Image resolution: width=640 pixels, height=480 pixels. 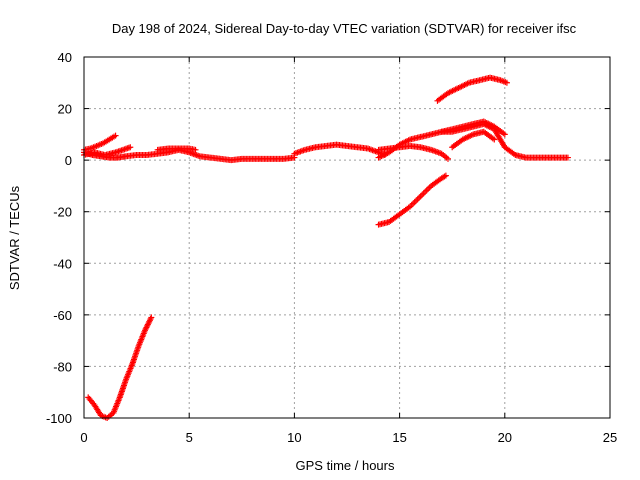 I want to click on y-axis-label: SDTVAR / TECUs, so click(x=14, y=237).